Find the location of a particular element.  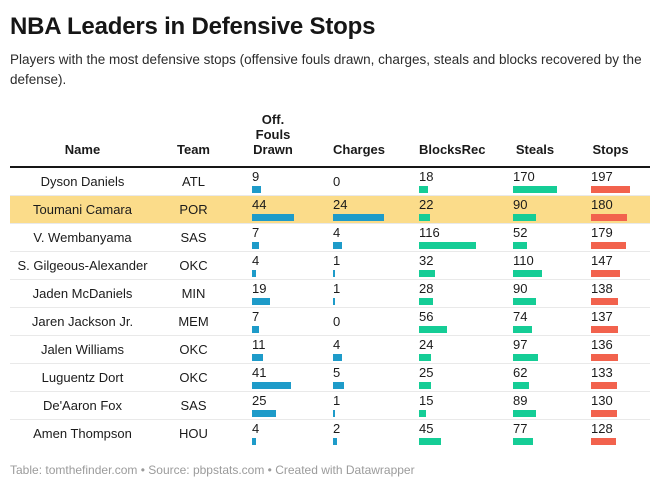

stat-cell-blocks_rec: 28 is located at coordinates (446, 293).